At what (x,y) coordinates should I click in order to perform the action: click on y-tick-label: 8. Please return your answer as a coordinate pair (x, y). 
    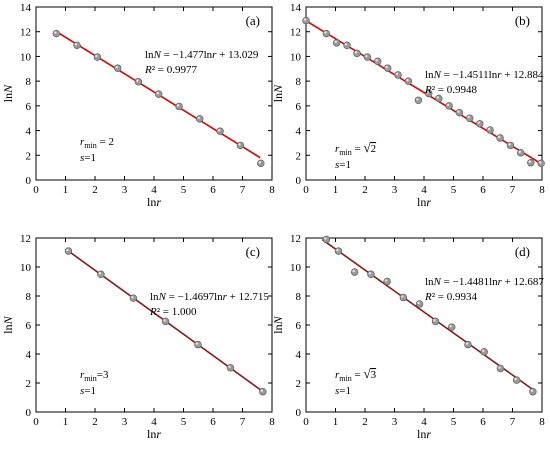
    Looking at the image, I should click on (29, 82).